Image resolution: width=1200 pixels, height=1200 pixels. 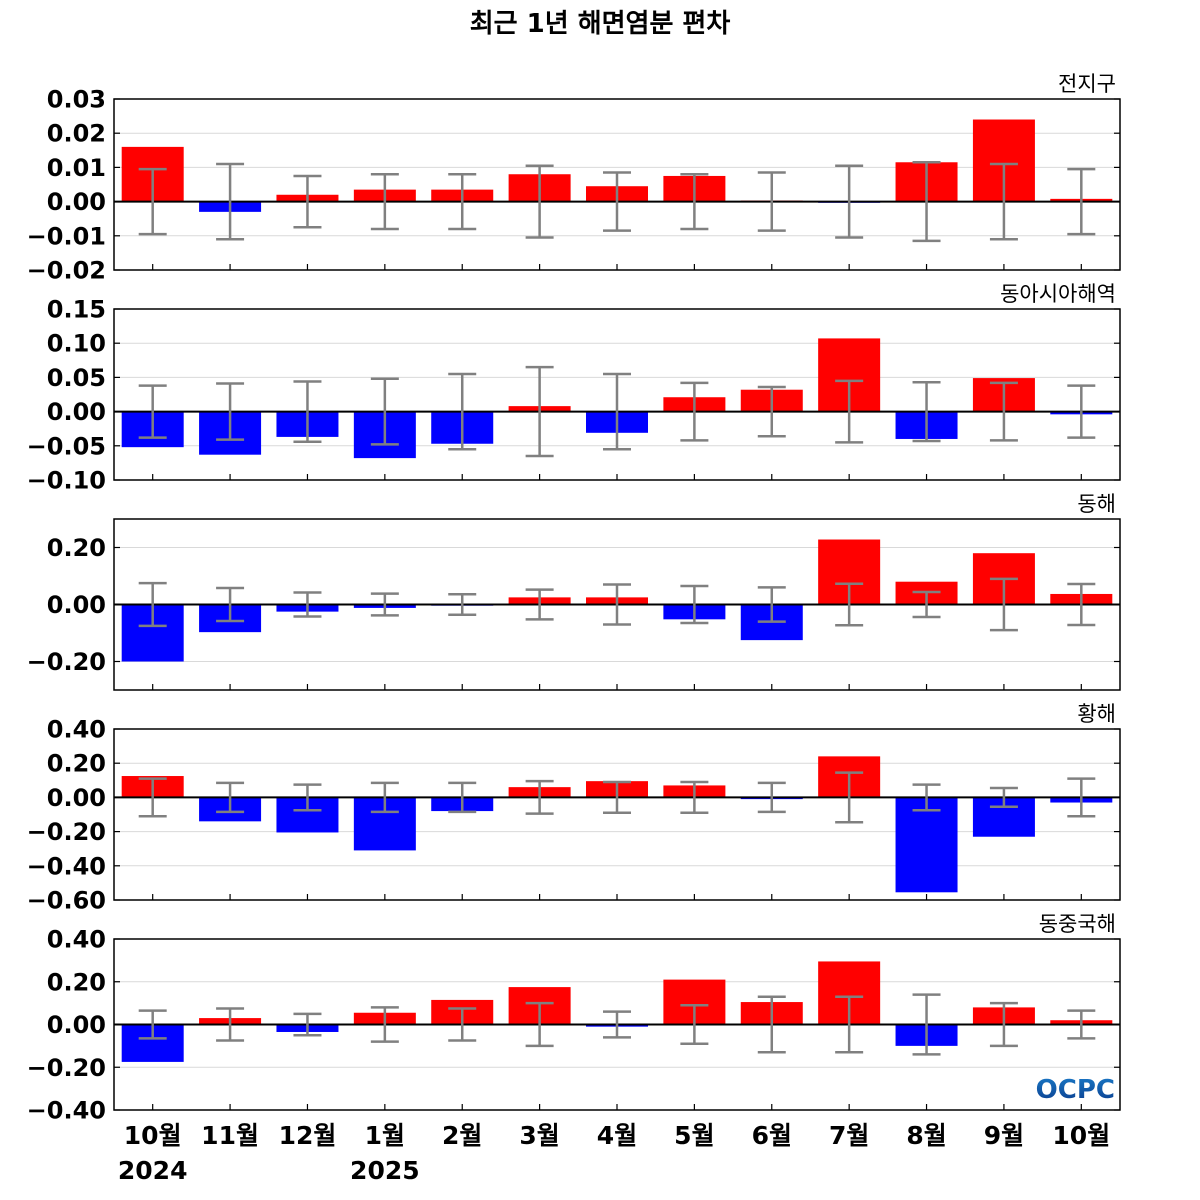 I want to click on x-tick-label: 4월, so click(x=617, y=1135).